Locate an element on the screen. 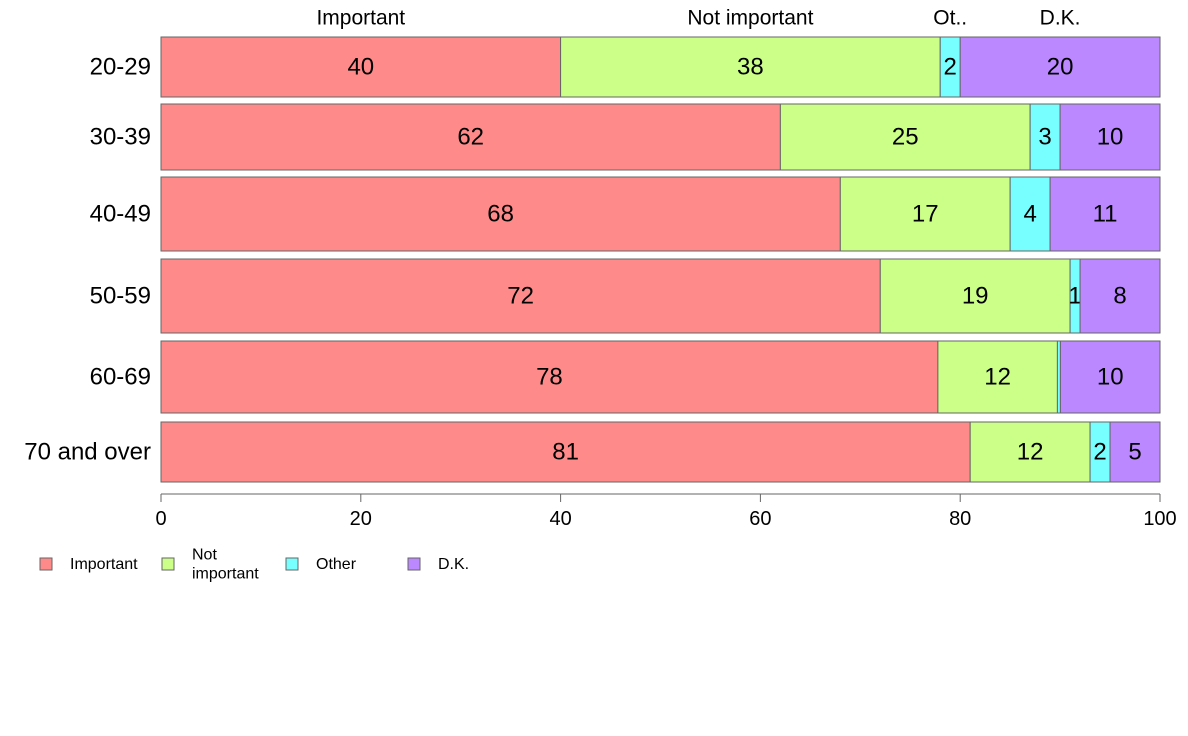  legend-label: Important is located at coordinates (104, 564).